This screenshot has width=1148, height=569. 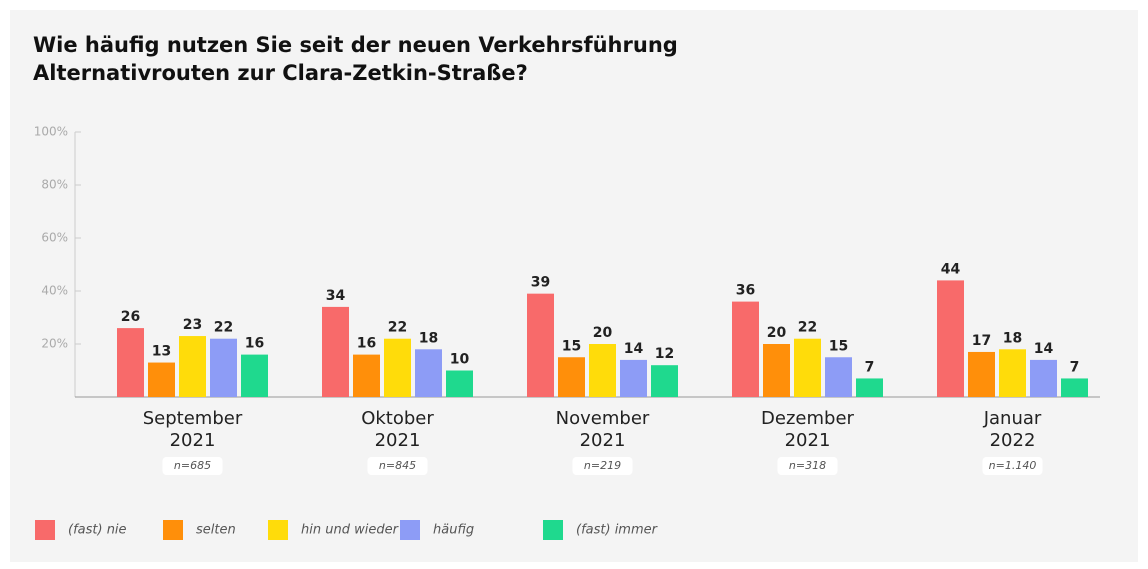 I want to click on x-tick-label: Dezember, so click(x=807, y=418).